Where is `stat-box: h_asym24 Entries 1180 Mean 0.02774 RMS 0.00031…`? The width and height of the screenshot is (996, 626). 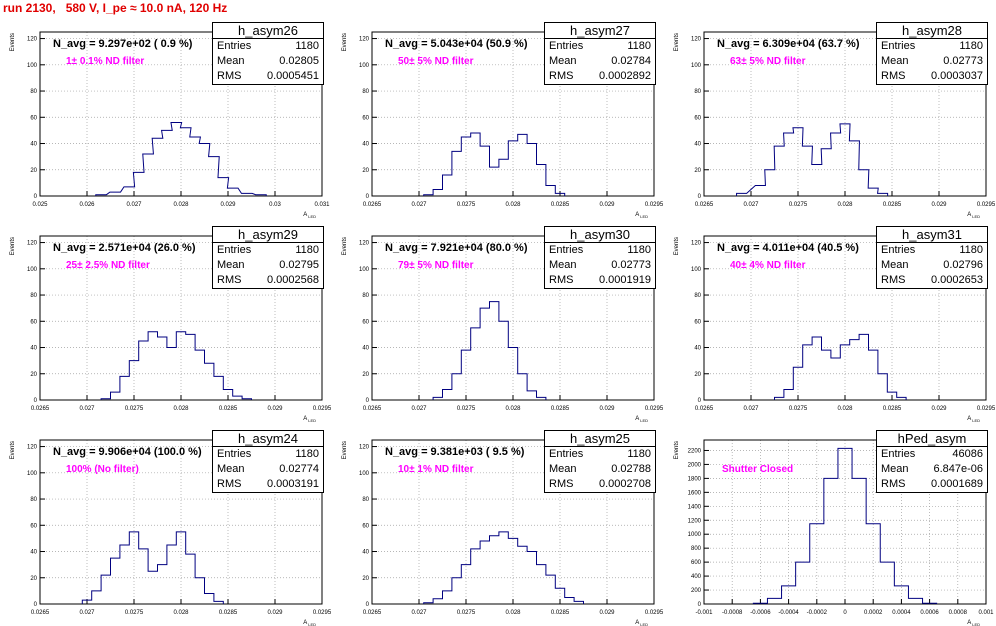
stat-box: h_asym24 Entries 1180 Mean 0.02774 RMS 0.00031… is located at coordinates (268, 461).